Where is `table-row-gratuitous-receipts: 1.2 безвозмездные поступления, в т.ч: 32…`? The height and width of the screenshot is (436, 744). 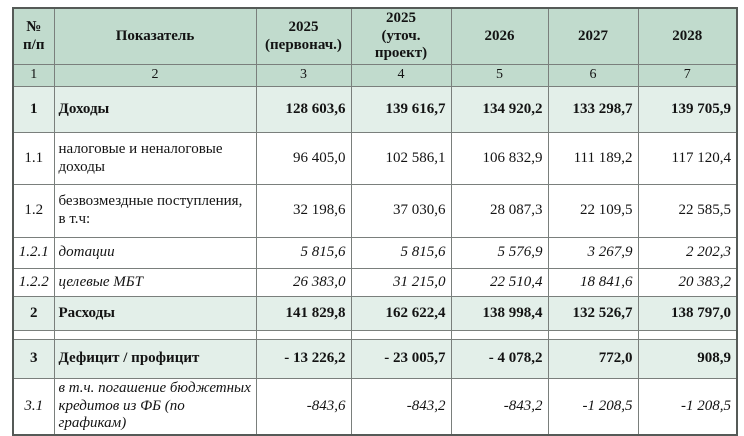 table-row-gratuitous-receipts: 1.2 безвозмездные поступления, в т.ч: 32… is located at coordinates (375, 211).